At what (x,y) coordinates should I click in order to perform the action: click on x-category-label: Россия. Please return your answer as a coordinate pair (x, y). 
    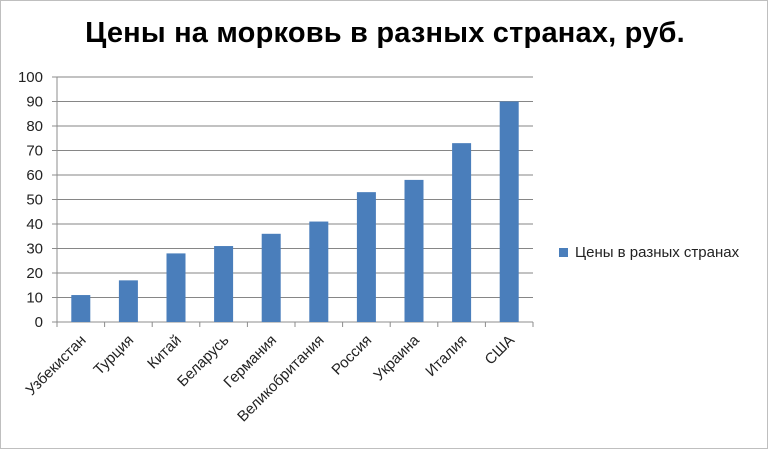
    Looking at the image, I should click on (351, 355).